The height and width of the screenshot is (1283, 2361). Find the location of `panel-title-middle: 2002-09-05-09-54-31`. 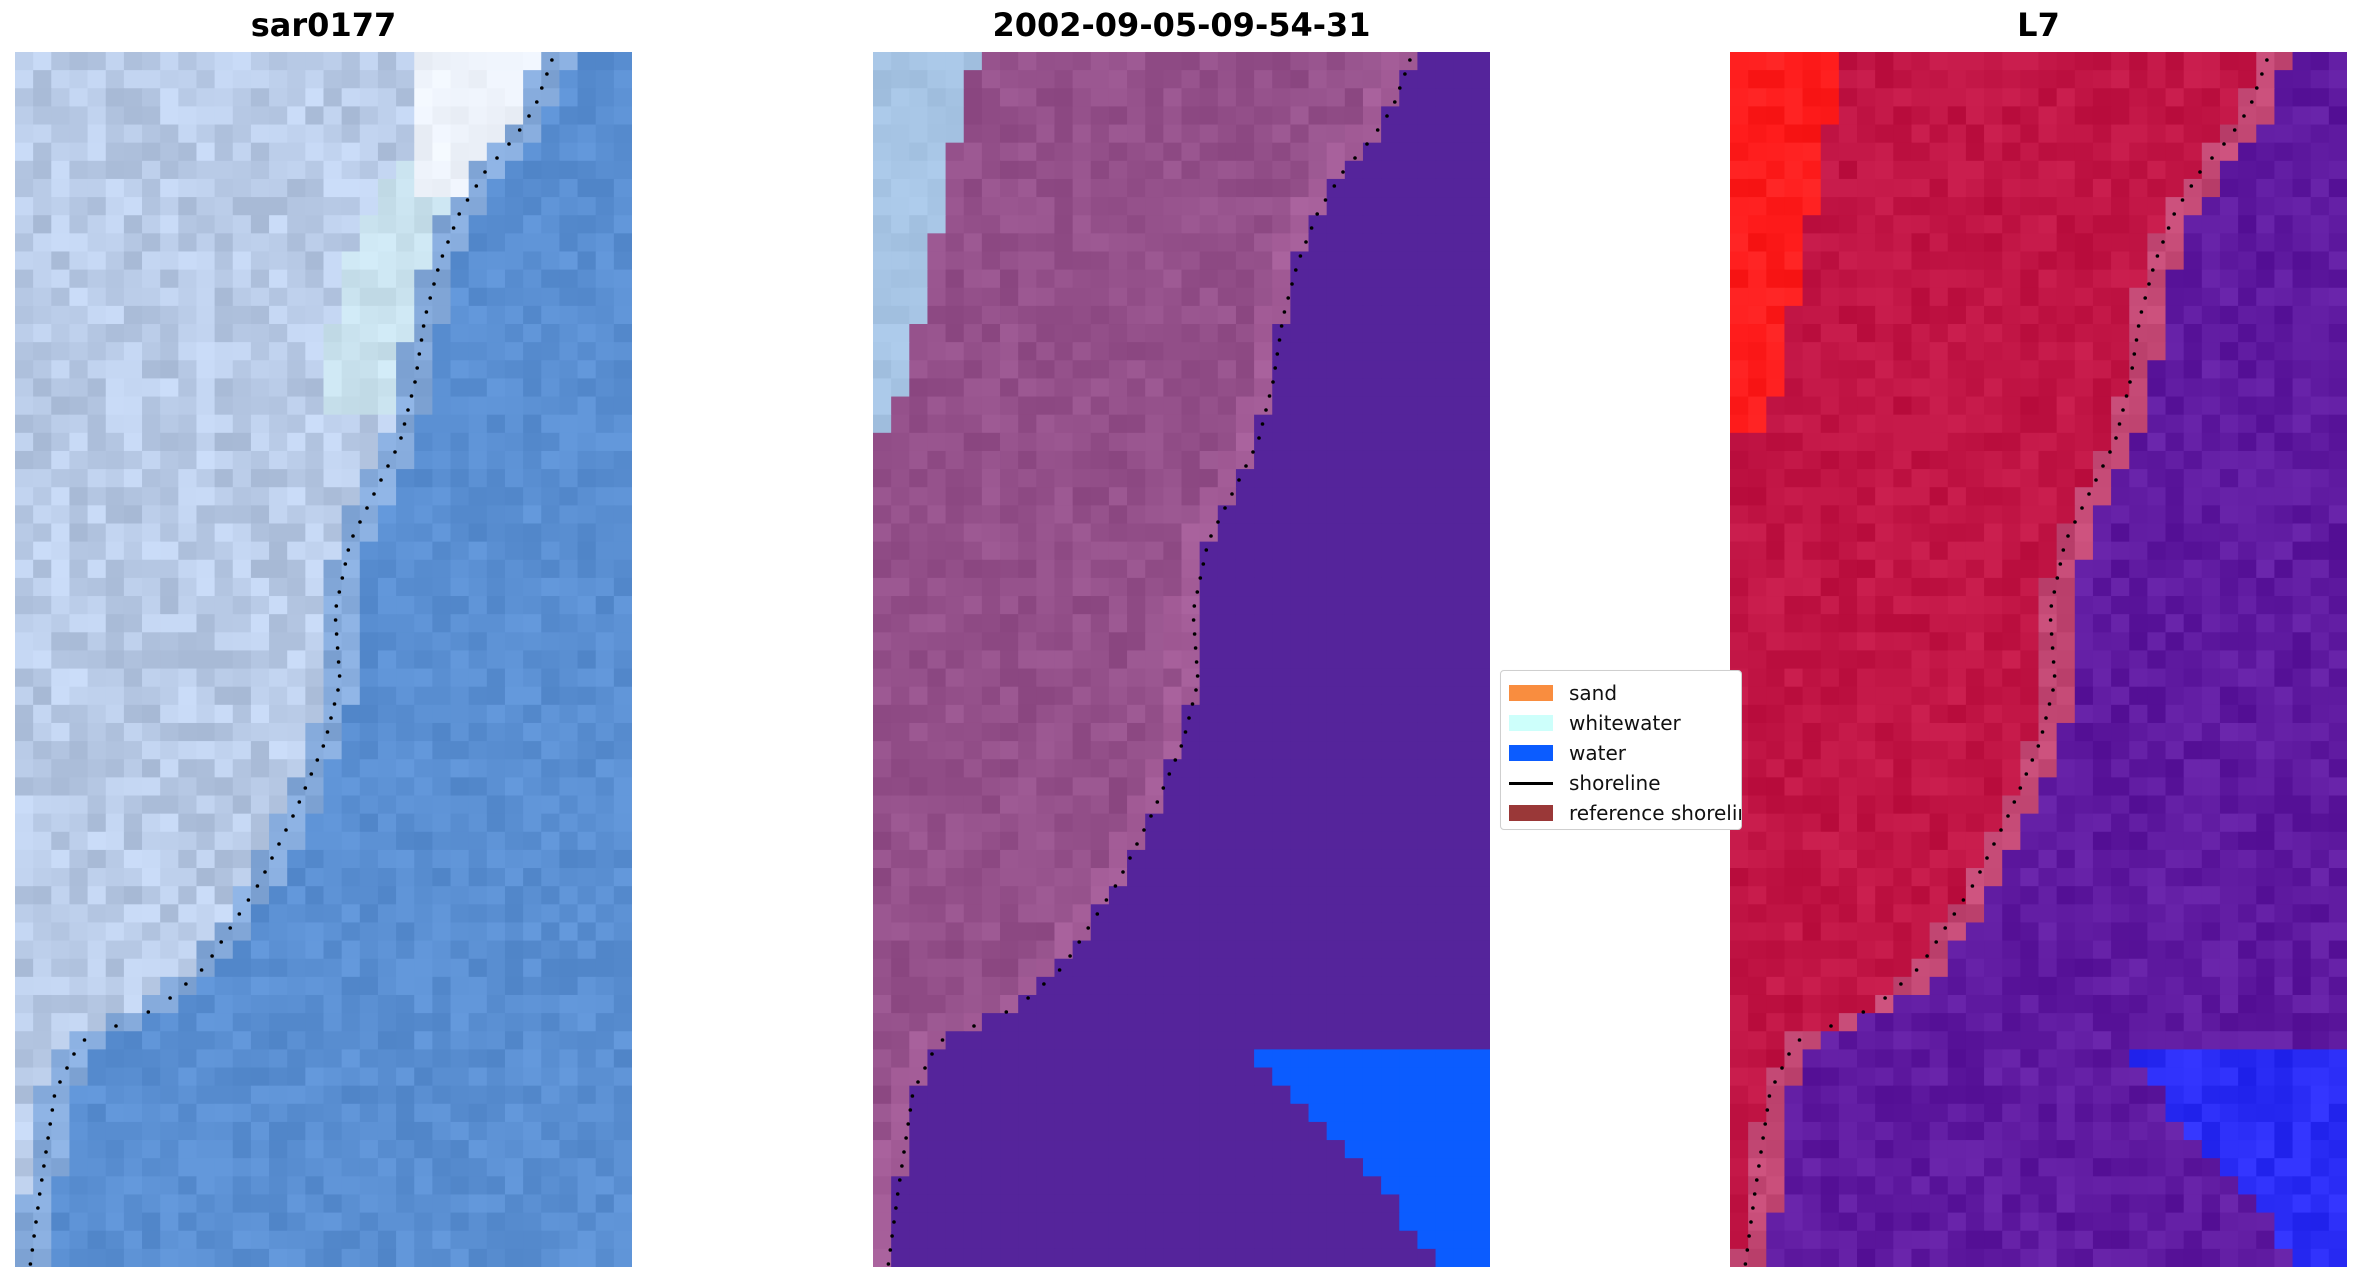

panel-title-middle: 2002-09-05-09-54-31 is located at coordinates (1181, 25).